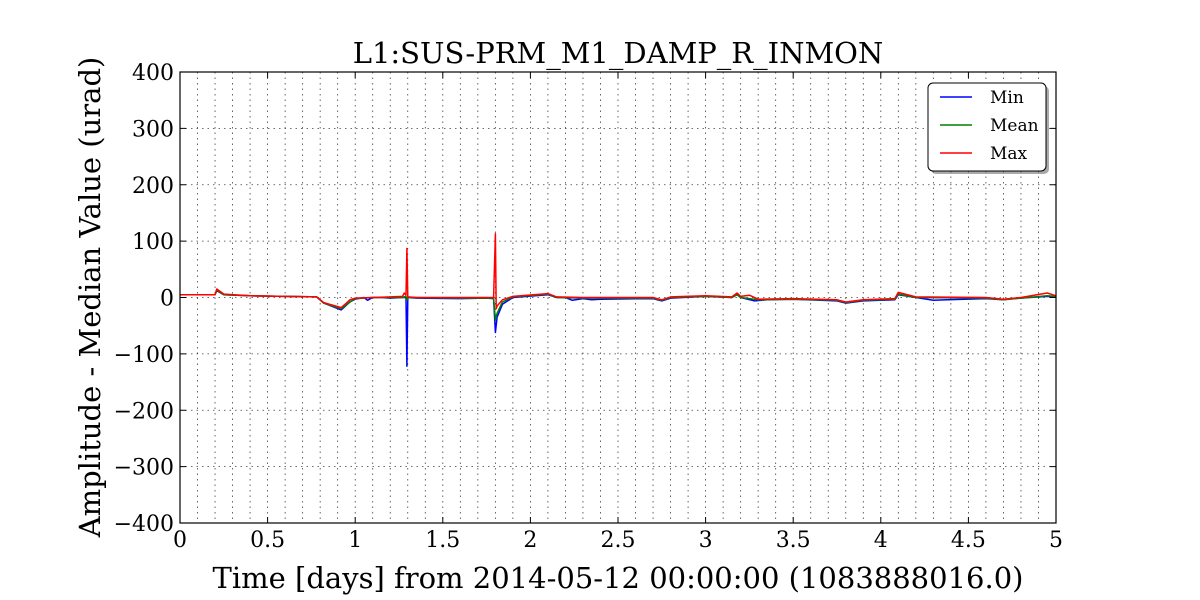 The width and height of the screenshot is (1200, 600). I want to click on x-tick-label: 0, so click(180, 540).